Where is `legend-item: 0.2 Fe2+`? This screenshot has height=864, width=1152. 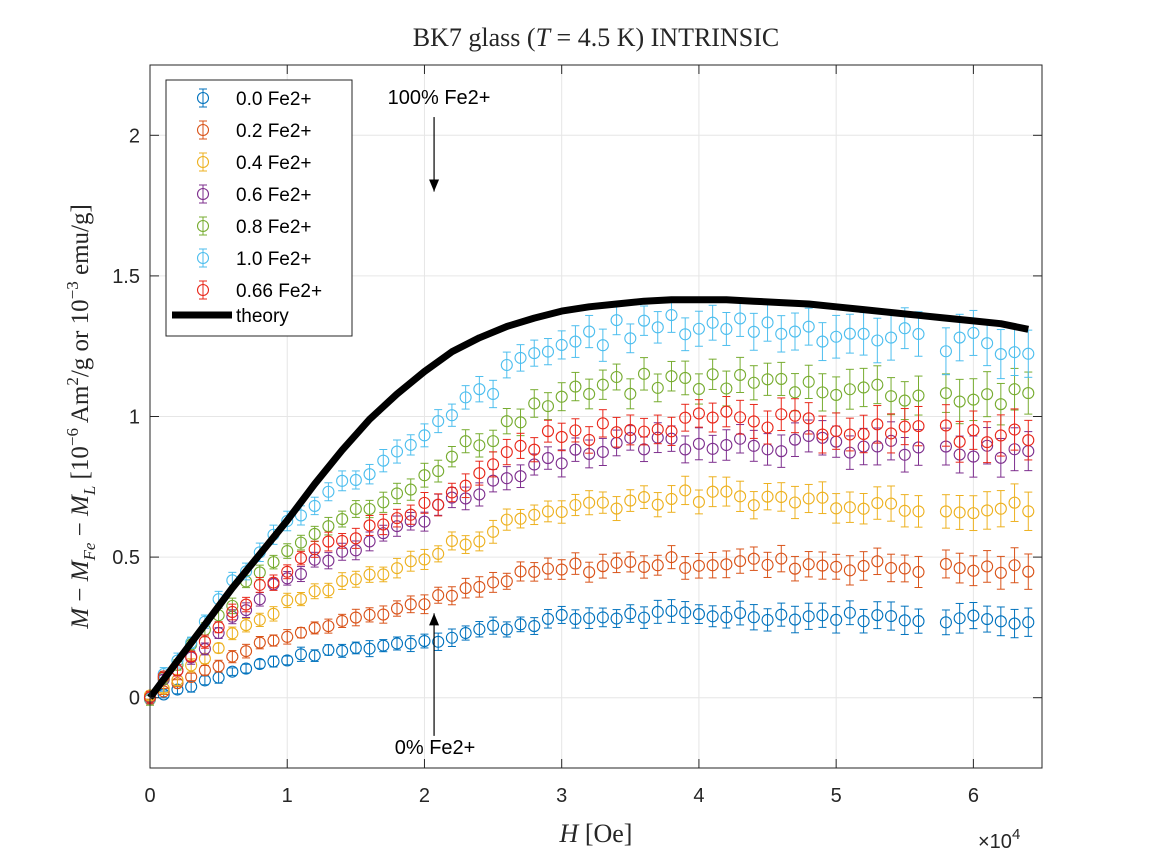 legend-item: 0.2 Fe2+ is located at coordinates (254, 131).